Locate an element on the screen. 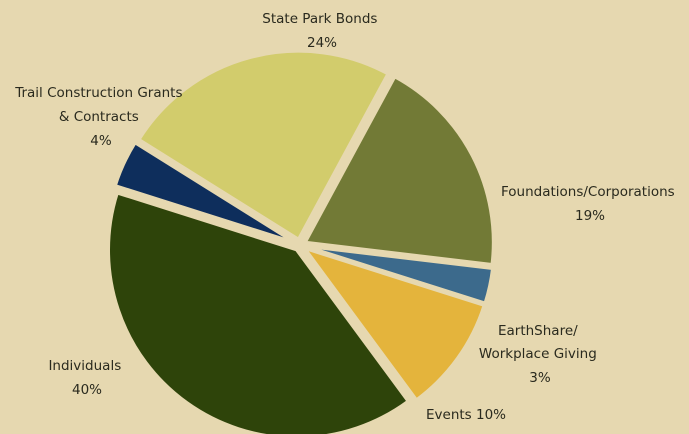  label-earthshare-pct: 3% is located at coordinates (540, 378).